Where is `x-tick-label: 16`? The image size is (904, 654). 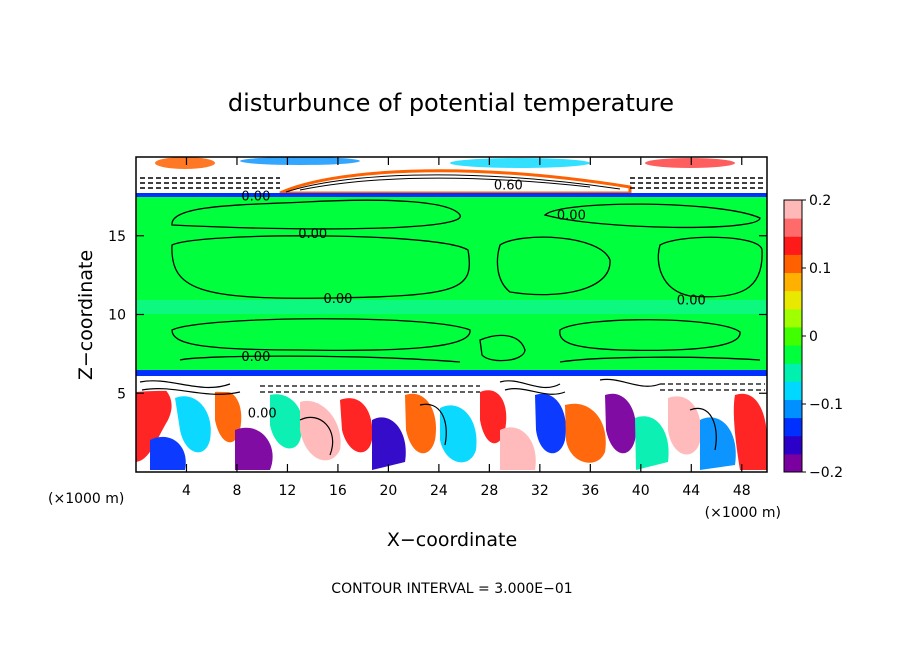 x-tick-label: 16 is located at coordinates (338, 491).